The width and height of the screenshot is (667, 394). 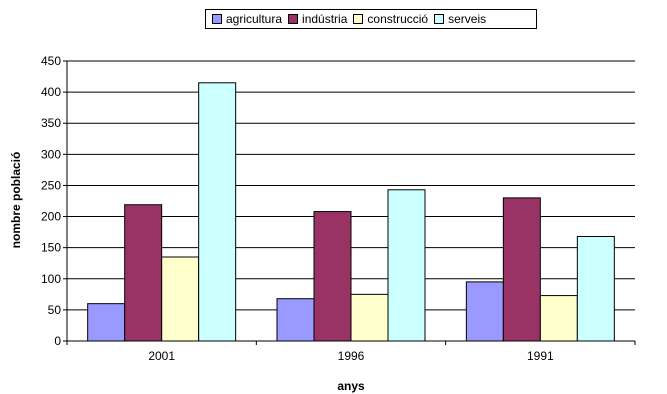 What do you see at coordinates (484, 311) in the screenshot?
I see `bar-agricultura-1991` at bounding box center [484, 311].